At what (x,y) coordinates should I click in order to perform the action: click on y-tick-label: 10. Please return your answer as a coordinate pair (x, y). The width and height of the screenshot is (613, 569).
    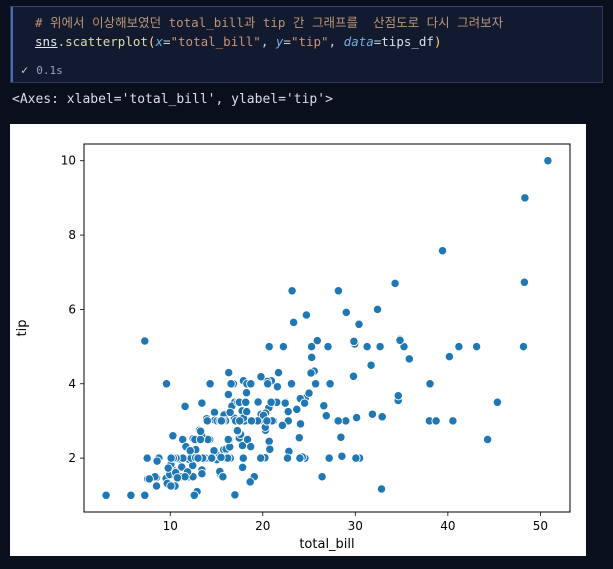
    Looking at the image, I should click on (68, 161).